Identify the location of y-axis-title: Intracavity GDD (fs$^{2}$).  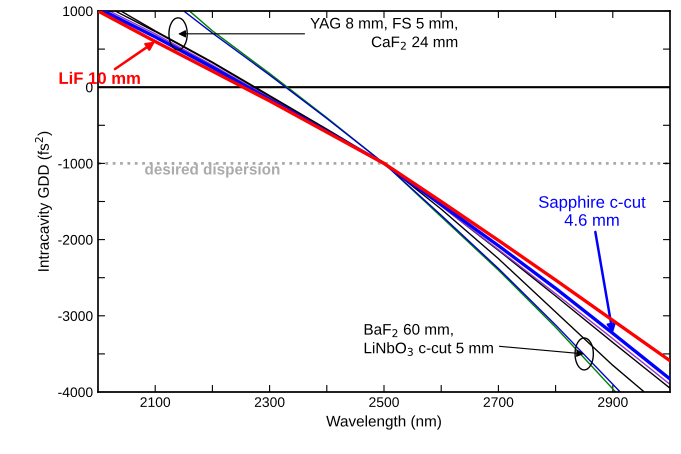
(43, 201).